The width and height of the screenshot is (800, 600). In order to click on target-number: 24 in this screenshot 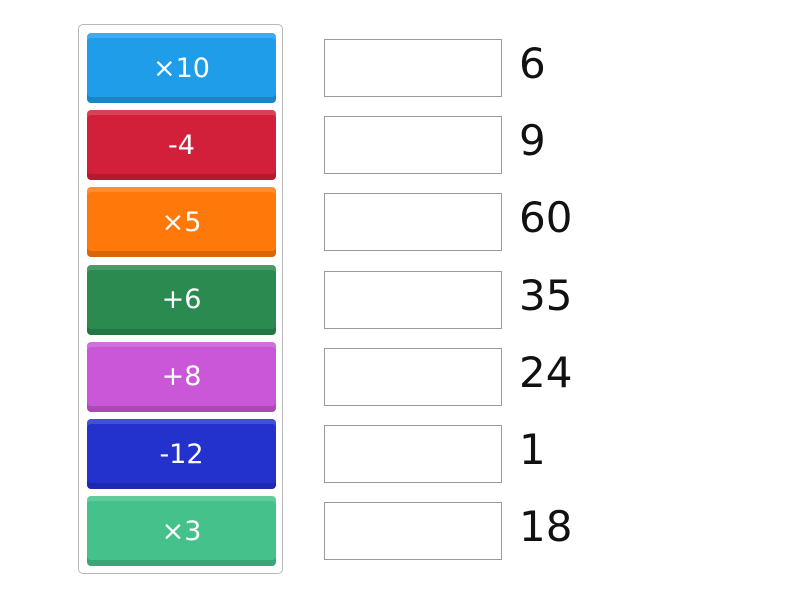, I will do `click(546, 372)`.